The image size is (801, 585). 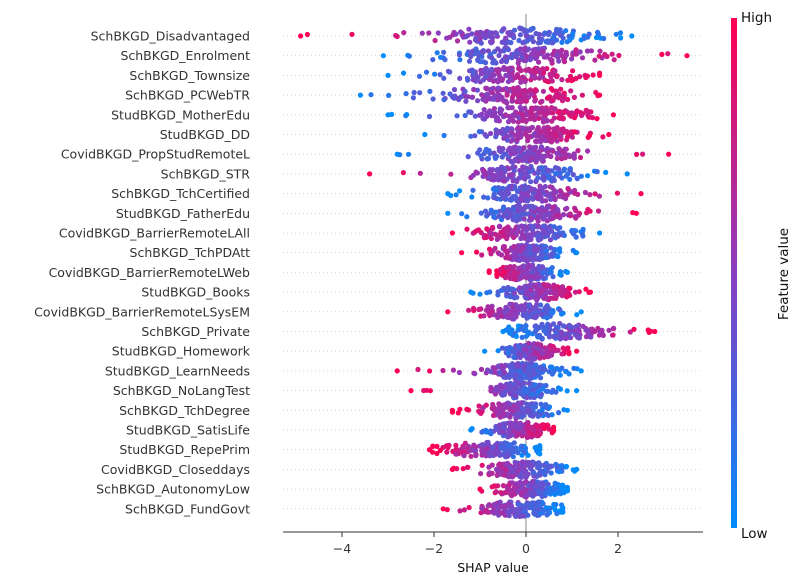 I want to click on x-axis-ticks: −4 −2 0 2, so click(x=477, y=544).